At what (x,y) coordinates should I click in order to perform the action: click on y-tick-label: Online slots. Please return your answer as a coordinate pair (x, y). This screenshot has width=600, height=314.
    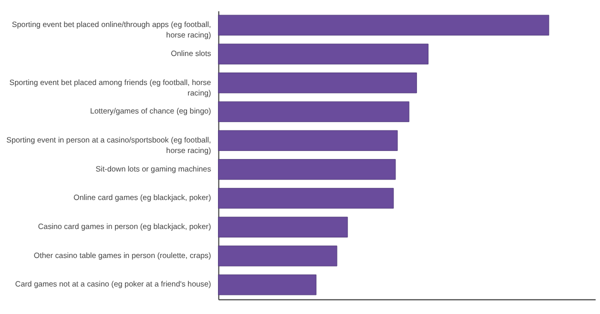
    Looking at the image, I should click on (191, 53).